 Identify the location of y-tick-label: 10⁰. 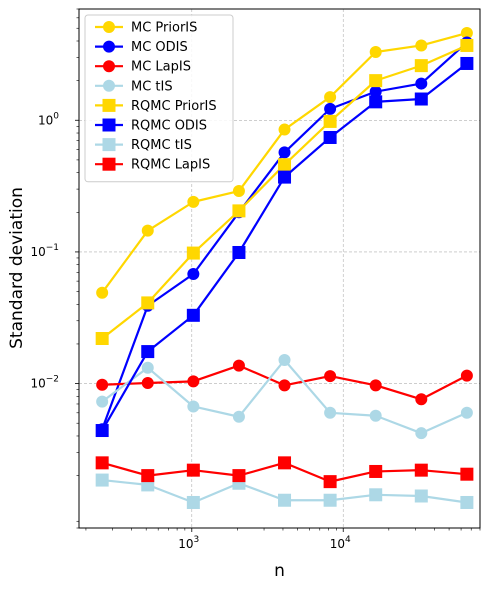
(48, 119).